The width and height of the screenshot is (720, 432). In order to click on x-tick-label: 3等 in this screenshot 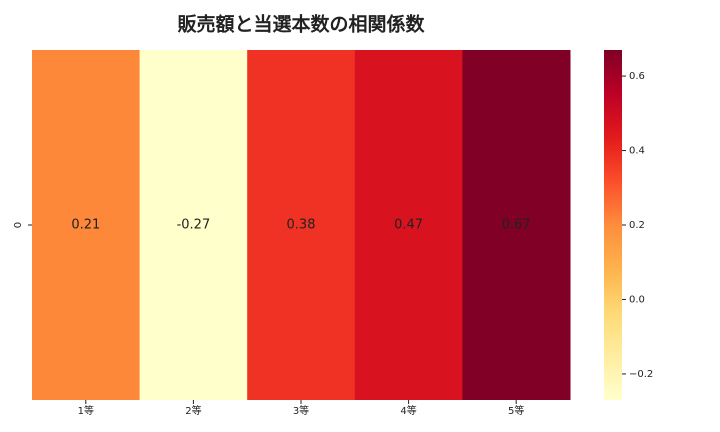, I will do `click(301, 410)`.